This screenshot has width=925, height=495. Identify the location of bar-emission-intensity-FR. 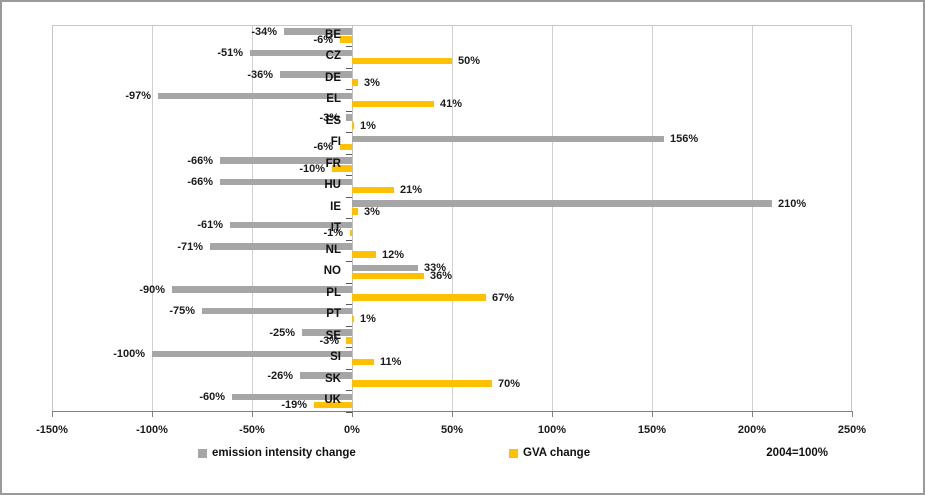
(286, 160).